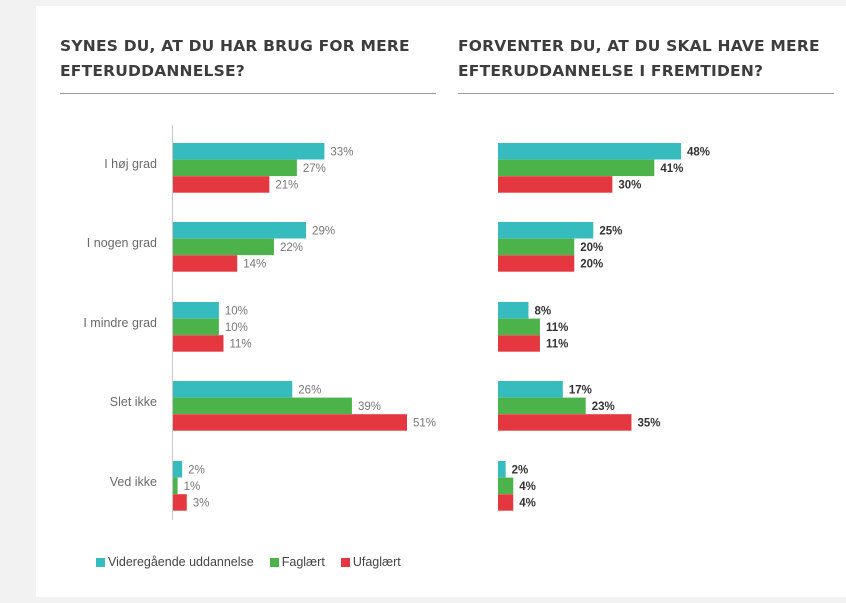  I want to click on right-bar-i-mindre-grad-faglaert, so click(519, 327).